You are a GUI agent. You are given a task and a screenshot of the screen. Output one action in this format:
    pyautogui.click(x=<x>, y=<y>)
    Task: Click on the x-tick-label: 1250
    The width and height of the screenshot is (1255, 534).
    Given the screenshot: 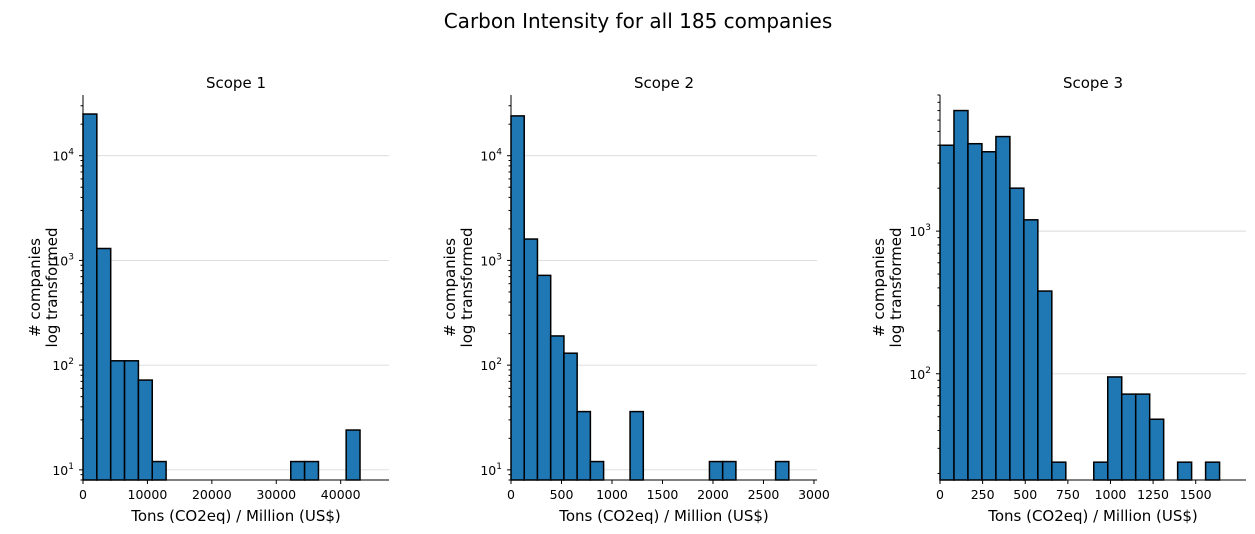 What is the action you would take?
    pyautogui.click(x=1153, y=494)
    